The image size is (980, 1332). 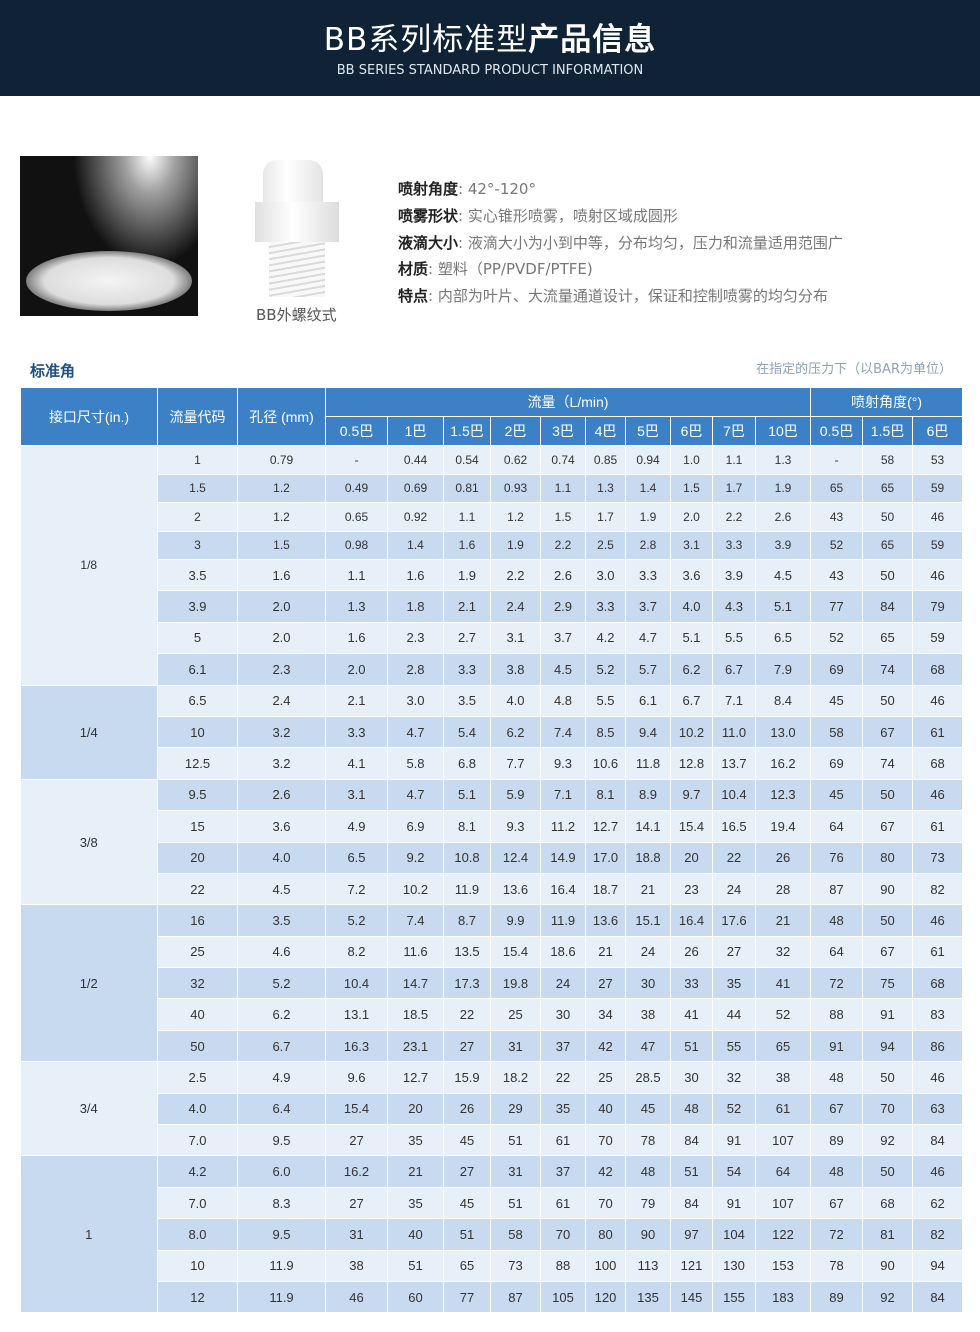 I want to click on table-cell: 27, so click(x=356, y=1140).